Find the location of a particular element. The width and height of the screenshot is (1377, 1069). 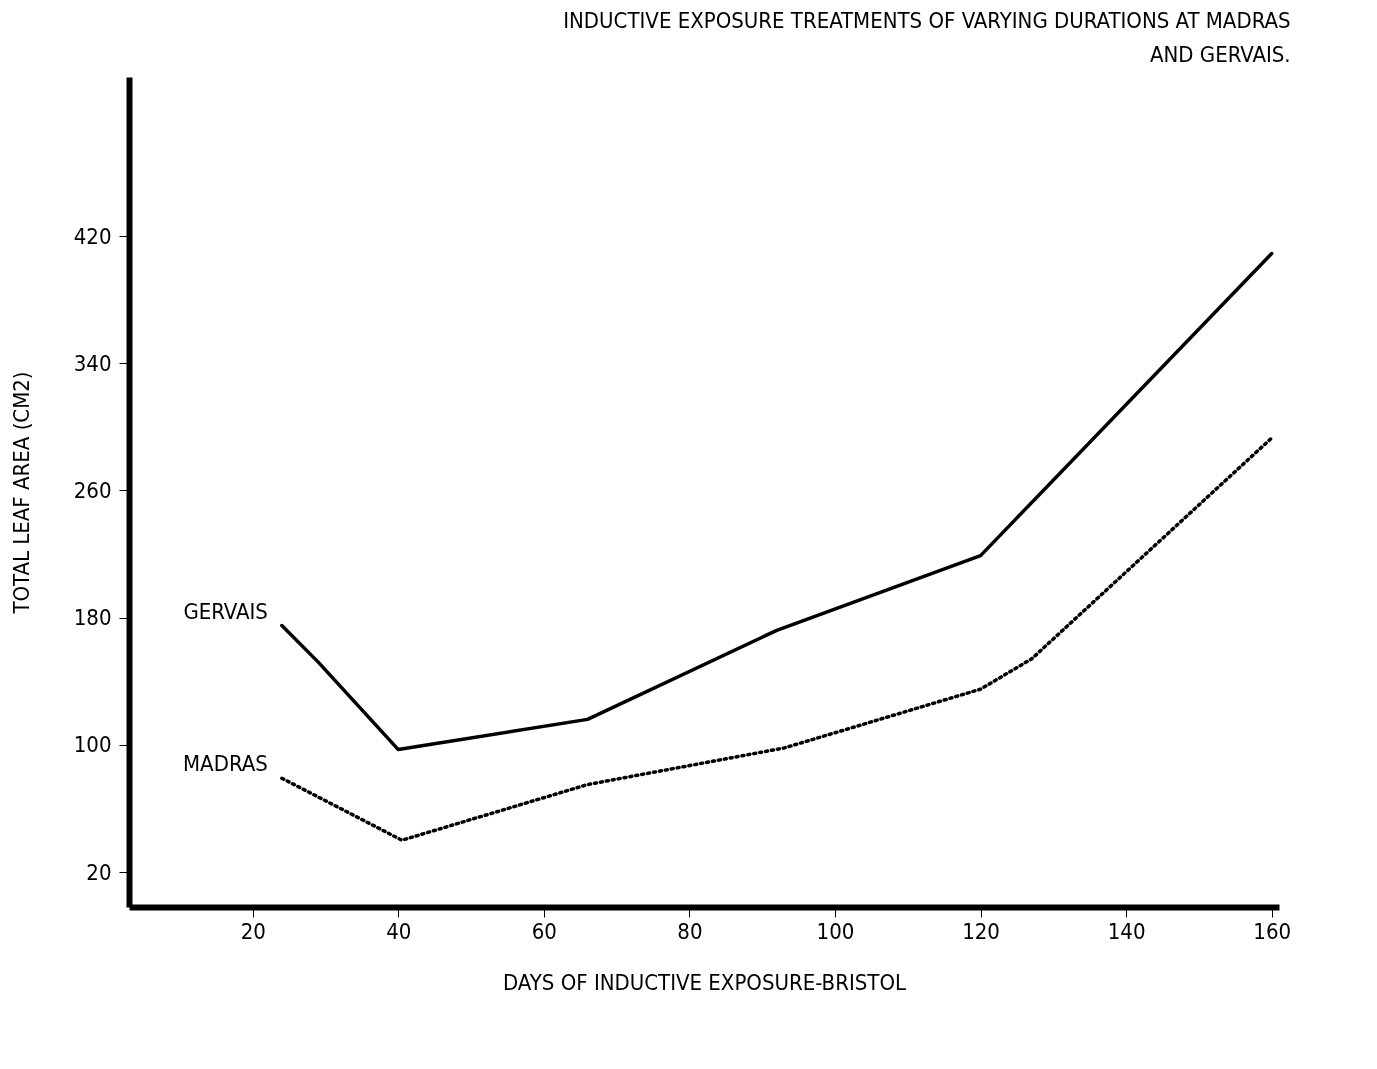

x-tick-label: 160 is located at coordinates (1272, 931).